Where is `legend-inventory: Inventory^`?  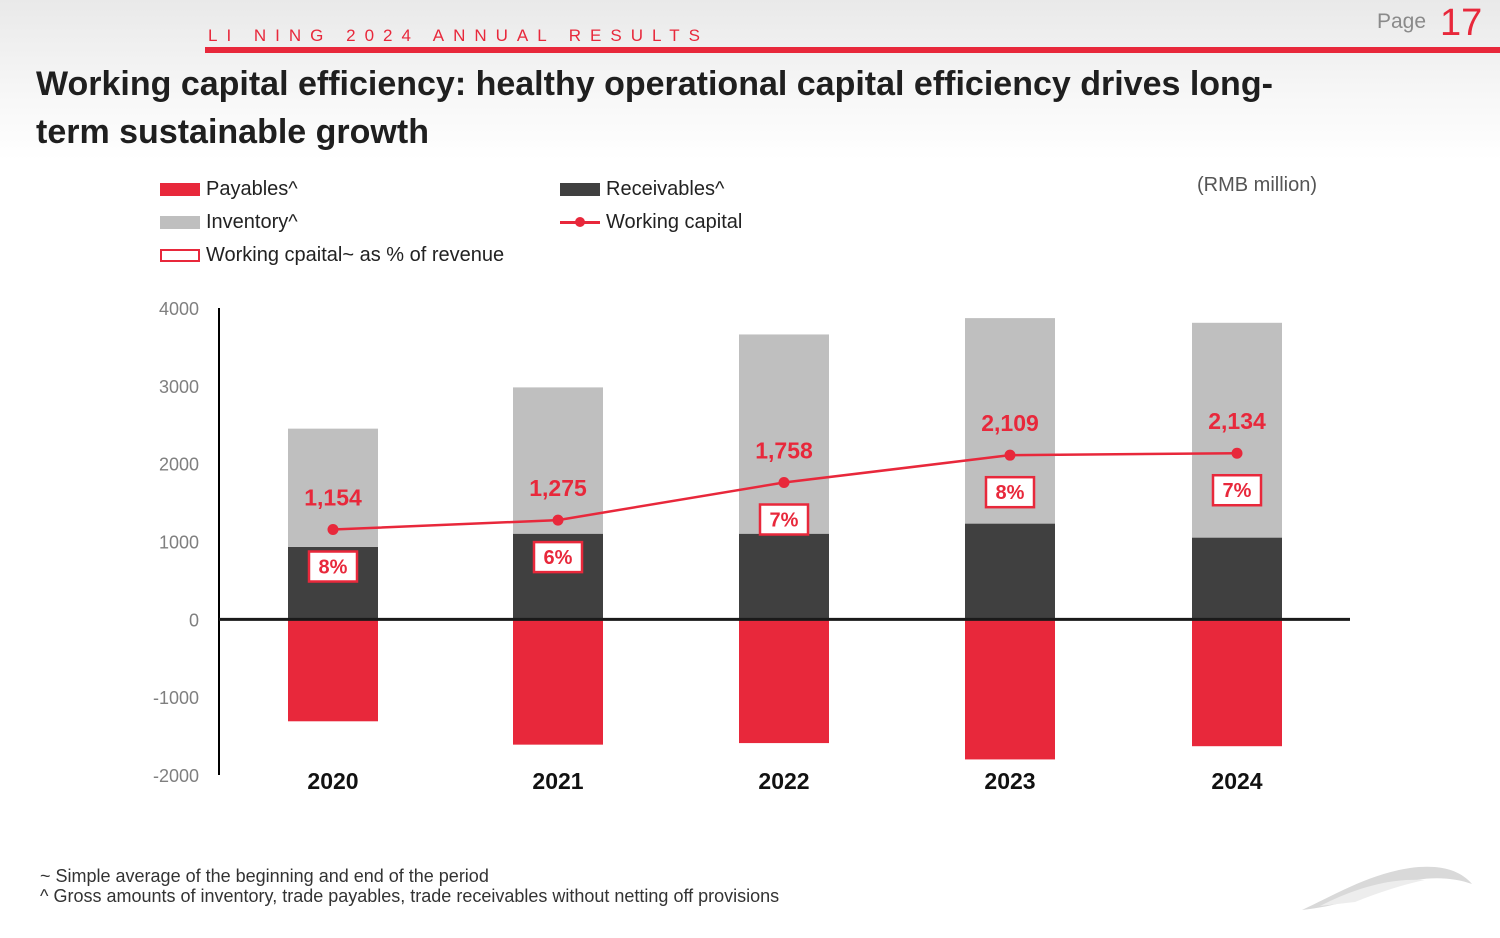
legend-inventory: Inventory^ is located at coordinates (229, 222).